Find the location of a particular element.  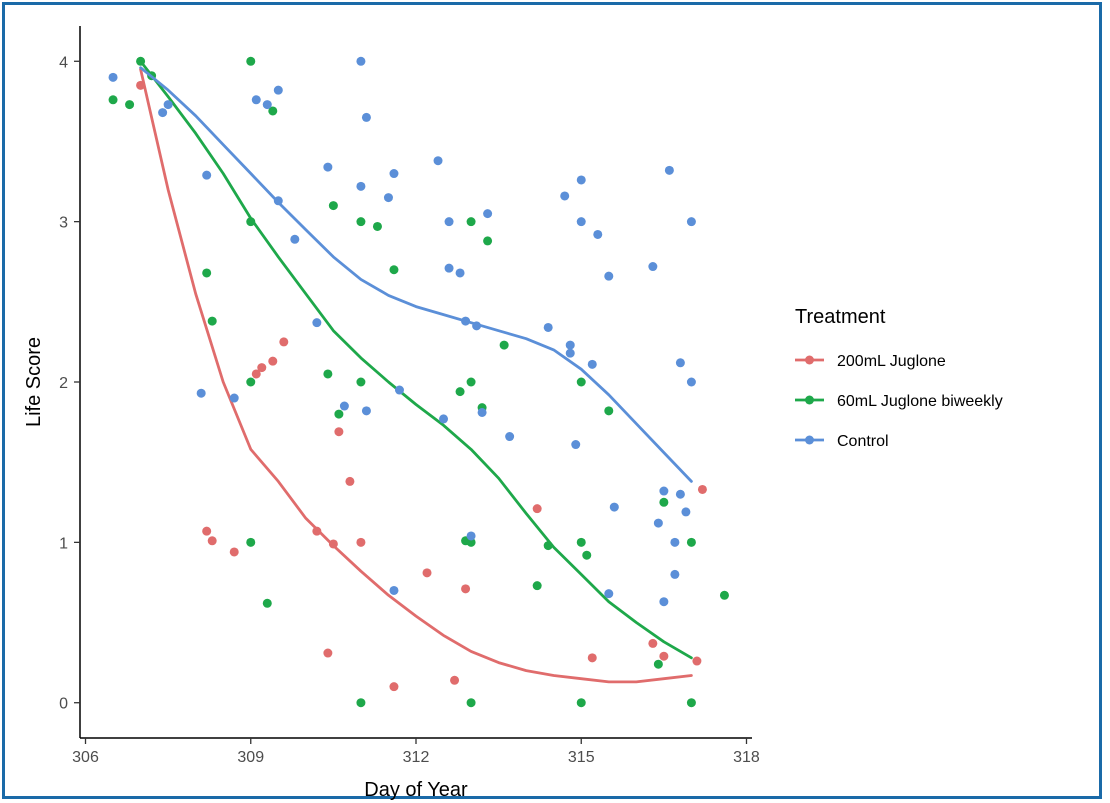

legend-item: 60mL Juglone biweekly is located at coordinates (899, 401).